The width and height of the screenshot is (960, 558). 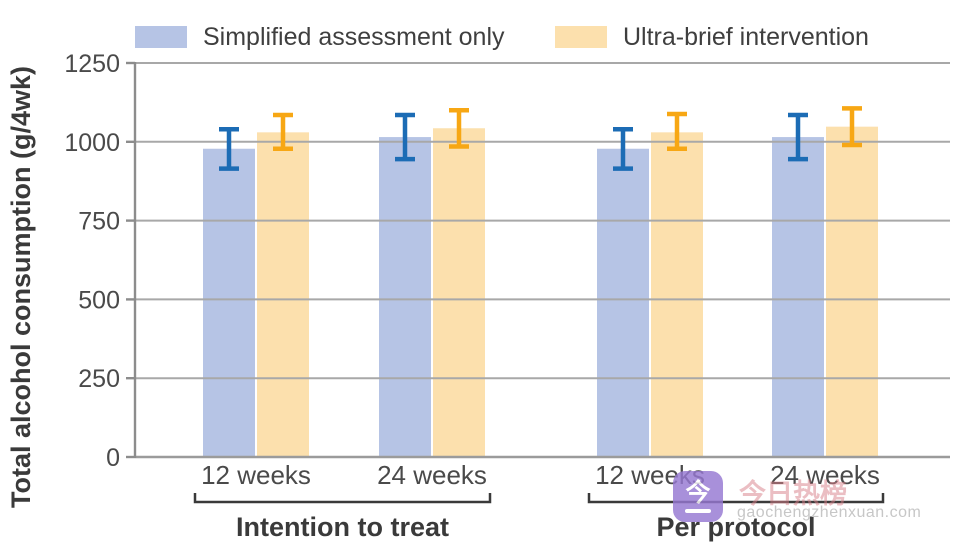 I want to click on legend-label-ultra-brief-intervention: Ultra-brief intervention, so click(x=746, y=36).